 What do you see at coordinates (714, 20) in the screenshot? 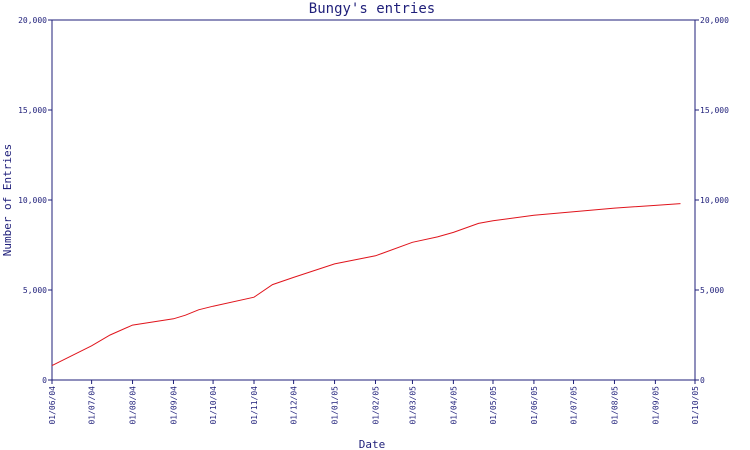
I see `y-tick-label-right: 20,000` at bounding box center [714, 20].